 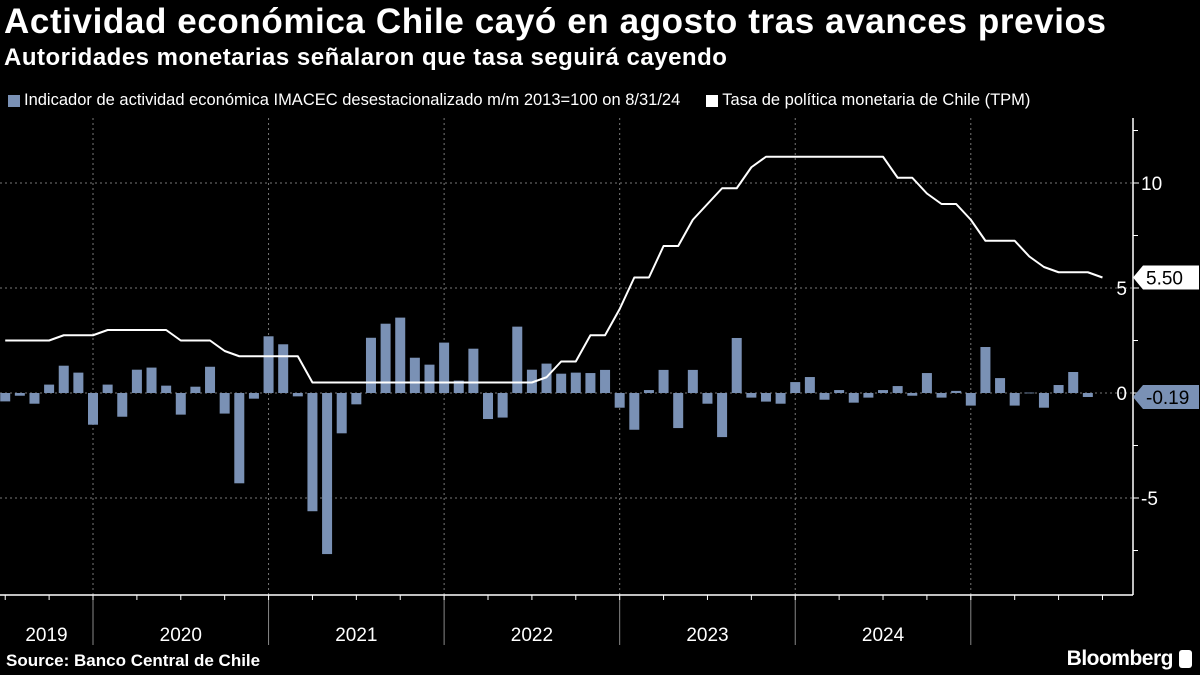 What do you see at coordinates (712, 100) in the screenshot?
I see `legend-swatch-line-icon` at bounding box center [712, 100].